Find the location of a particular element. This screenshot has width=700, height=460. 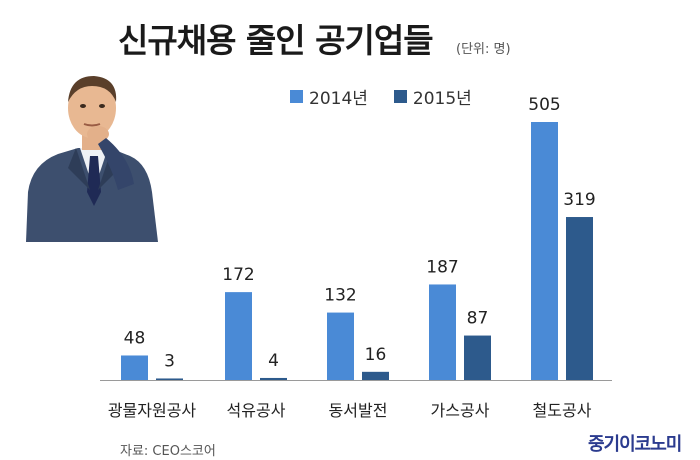

data-label-2014-3: 187 is located at coordinates (442, 267).